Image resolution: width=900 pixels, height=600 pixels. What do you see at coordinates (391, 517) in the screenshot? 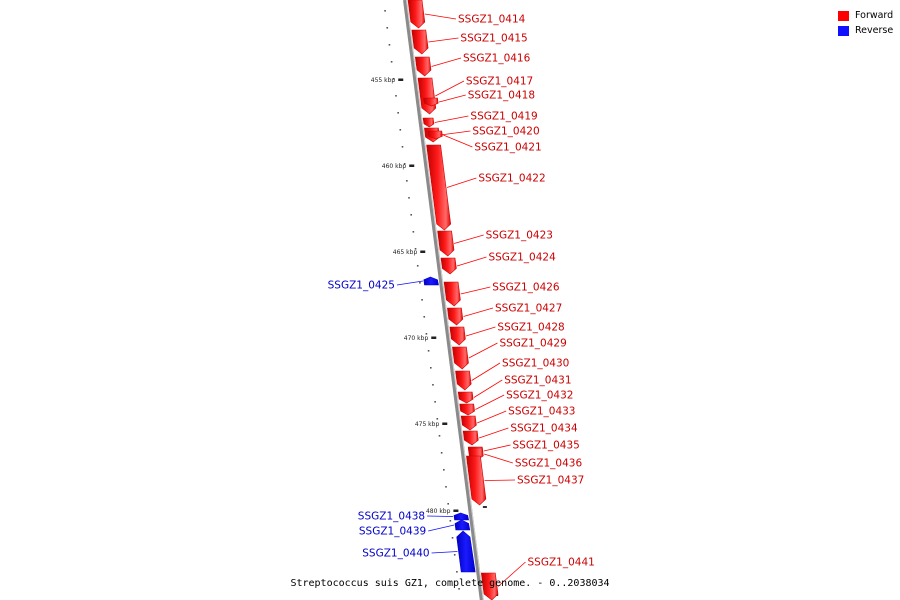
I see `gene-label: SSGZ1_0438` at bounding box center [391, 517].